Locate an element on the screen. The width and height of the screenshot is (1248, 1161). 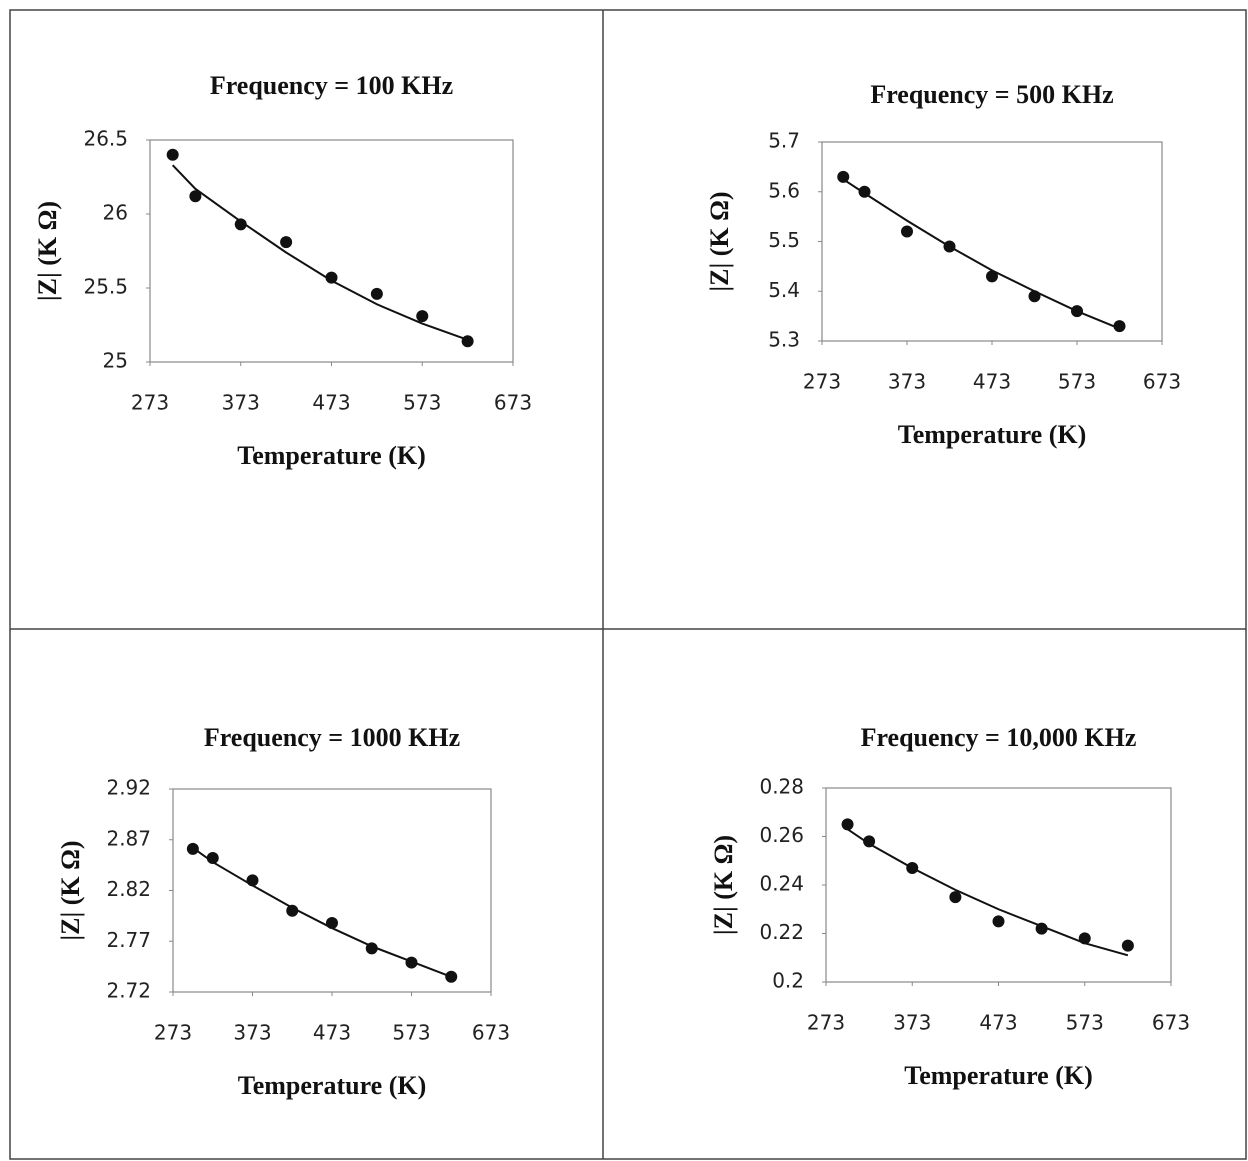
y-tick-label: 5.5 is located at coordinates (784, 240).